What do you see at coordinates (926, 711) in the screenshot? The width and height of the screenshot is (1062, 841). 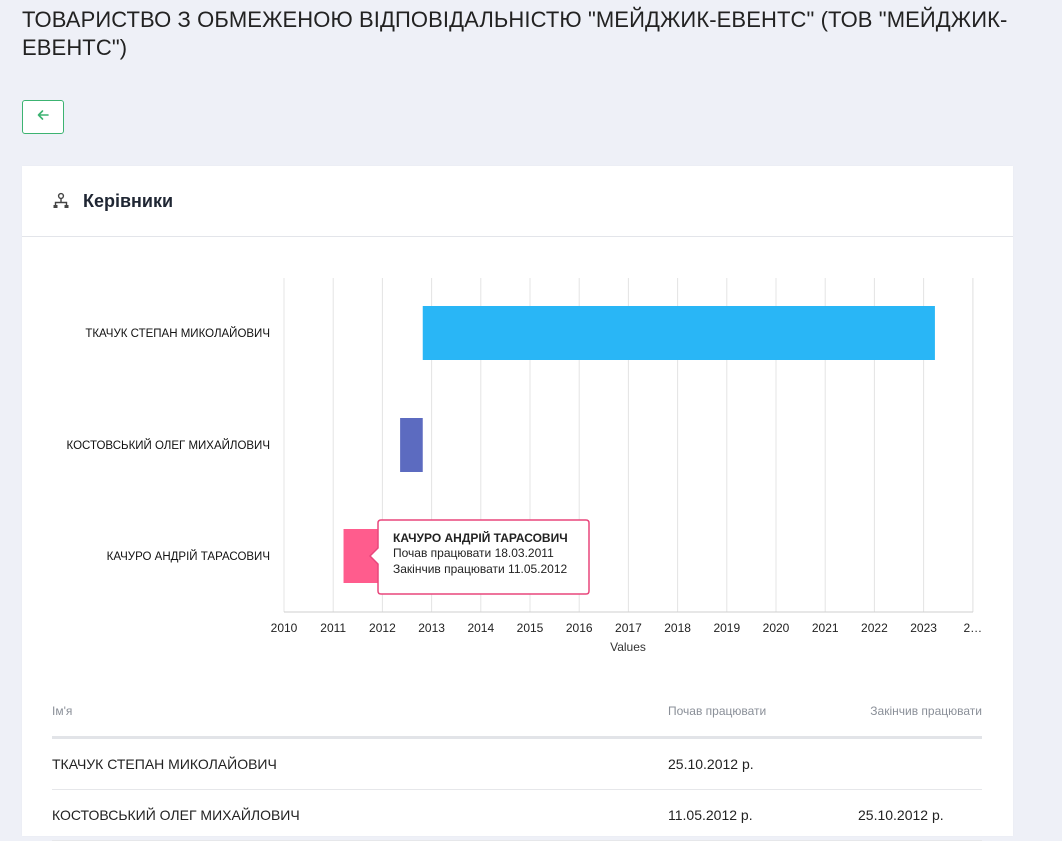 I see `header-end: Закінчив працювати` at bounding box center [926, 711].